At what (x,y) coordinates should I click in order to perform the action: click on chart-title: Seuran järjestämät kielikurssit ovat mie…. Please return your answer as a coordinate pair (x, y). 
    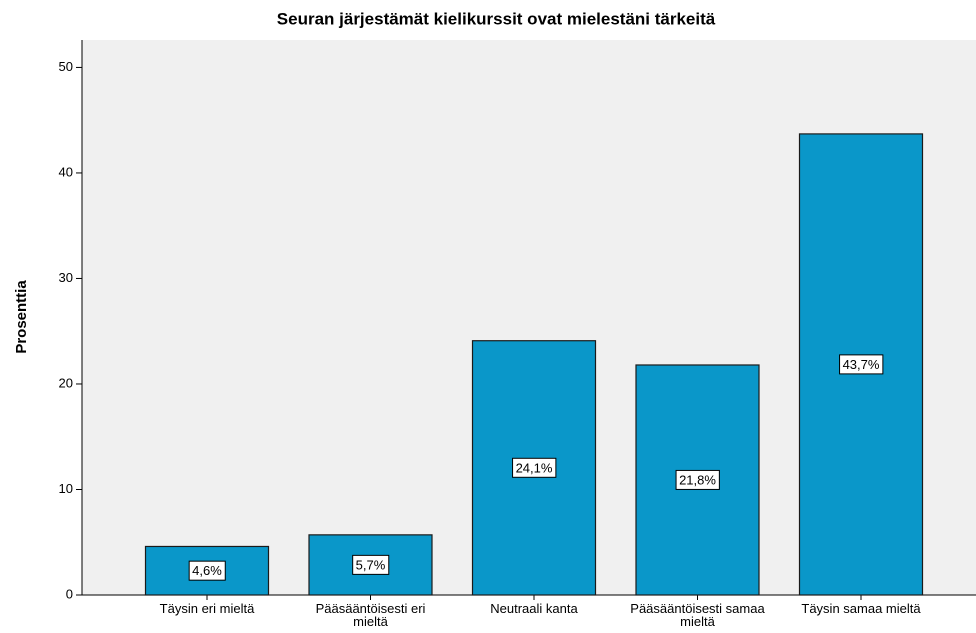
    Looking at the image, I should click on (496, 18).